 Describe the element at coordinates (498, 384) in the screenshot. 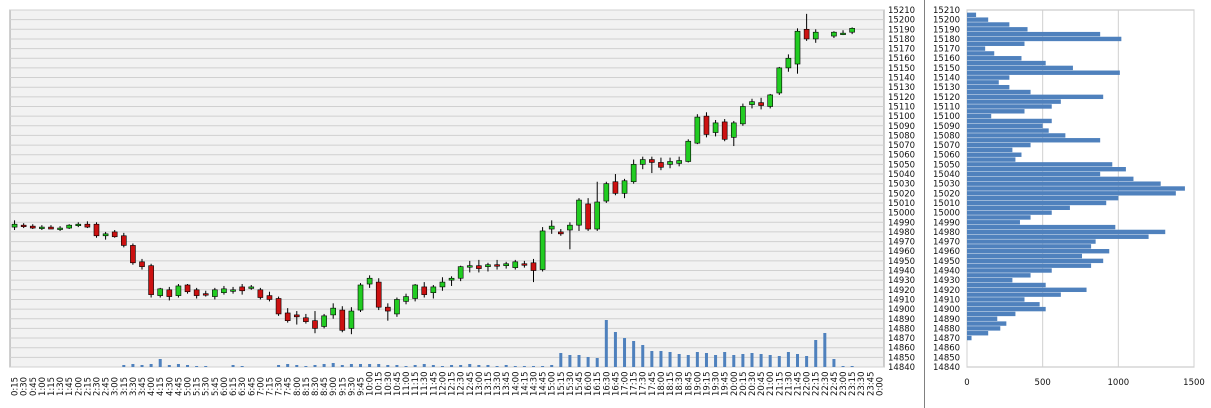

I see `time-x-tick-label: 13:30` at that location.